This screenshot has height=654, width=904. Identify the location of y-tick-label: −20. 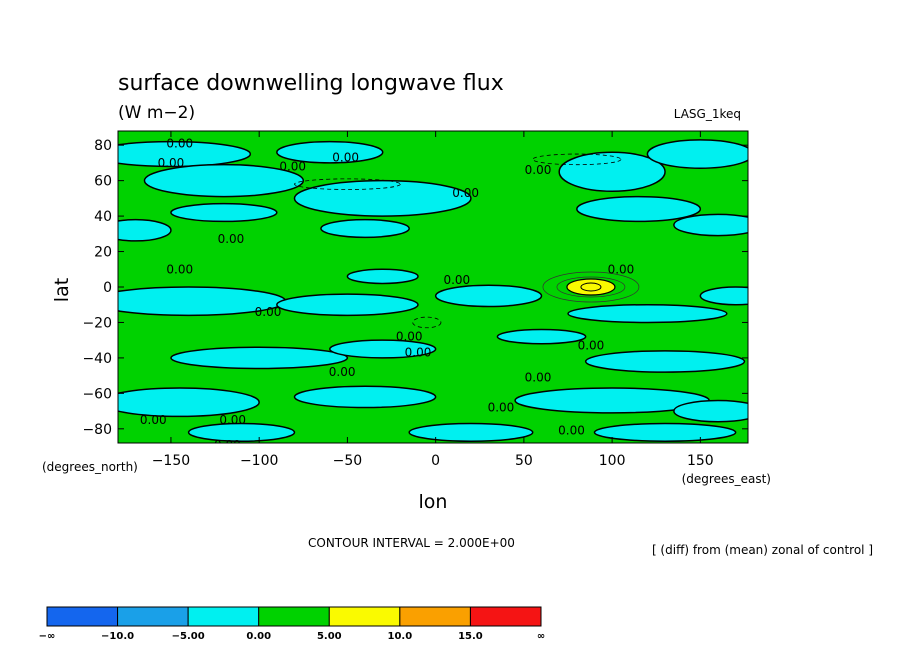
(97, 323).